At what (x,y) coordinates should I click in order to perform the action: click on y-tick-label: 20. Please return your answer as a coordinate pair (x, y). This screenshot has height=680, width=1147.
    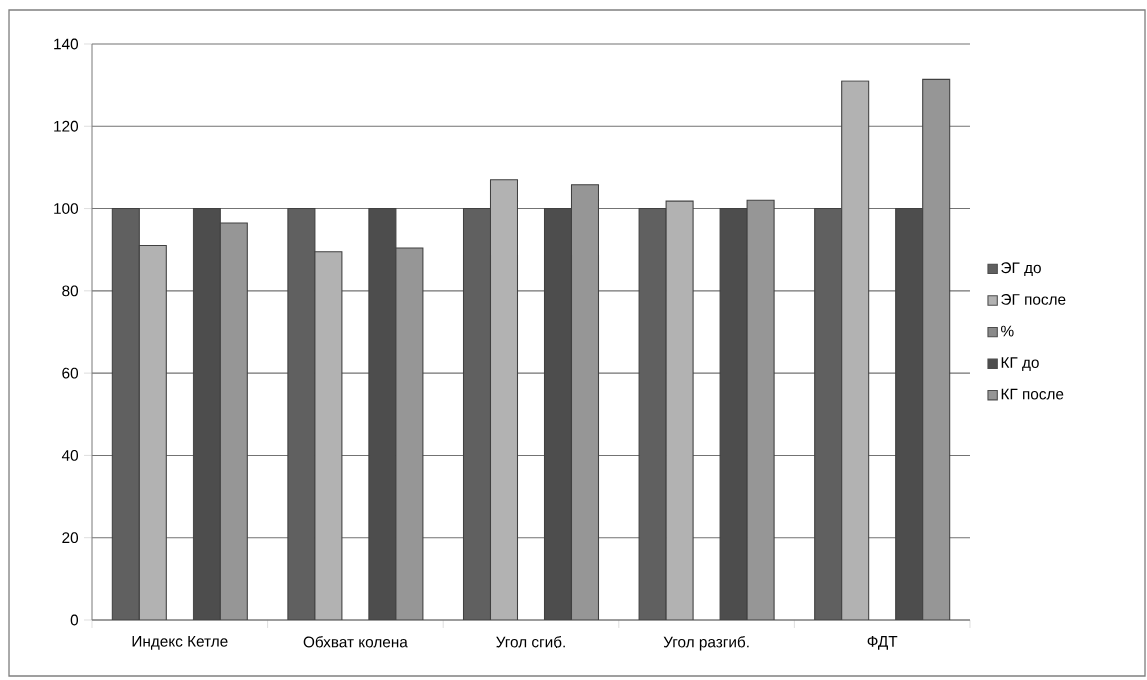
    Looking at the image, I should click on (70, 538).